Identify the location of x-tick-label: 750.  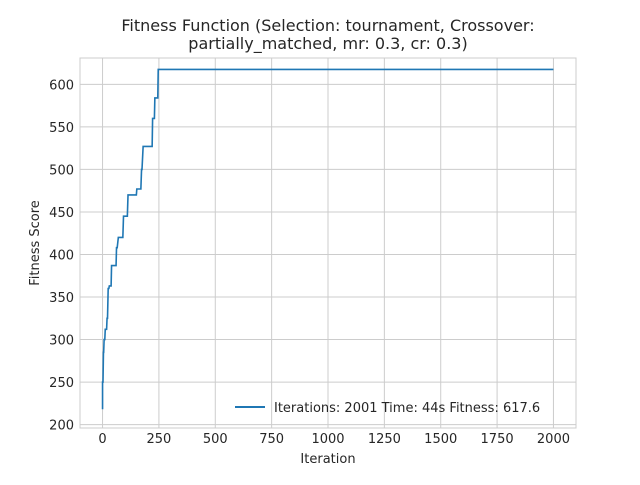
(271, 439).